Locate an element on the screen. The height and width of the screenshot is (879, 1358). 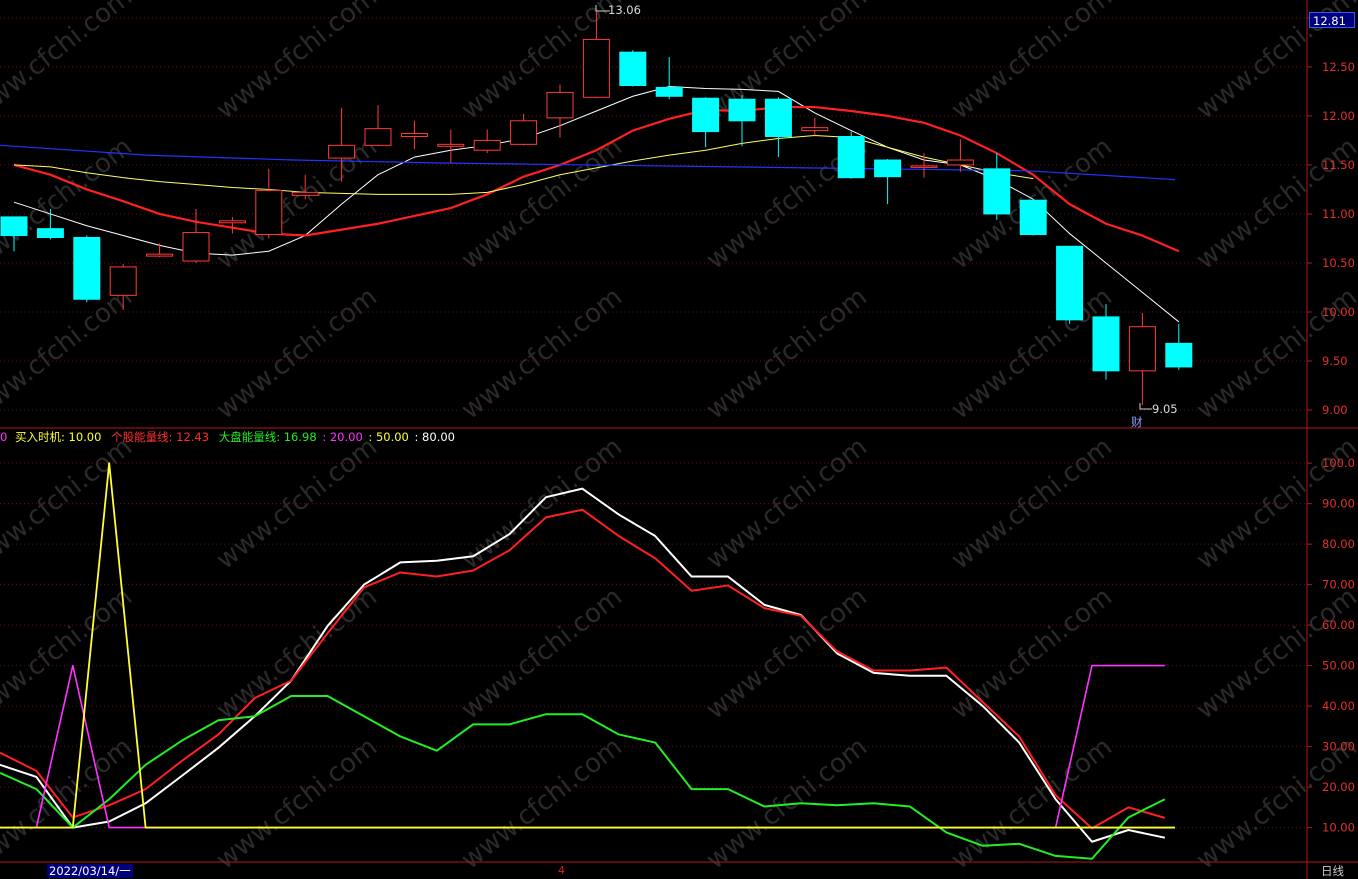
indicator-tick-label: 100.0 is located at coordinates (1338, 463).